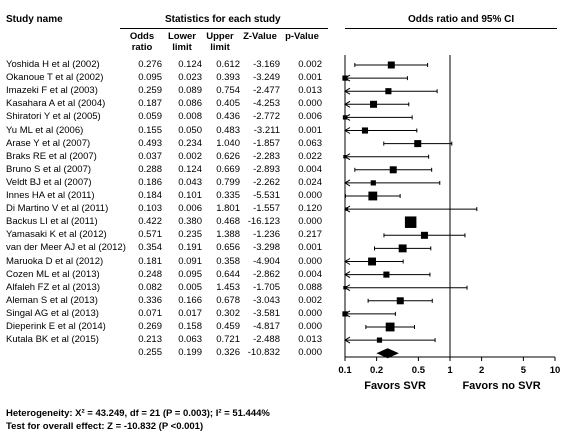 The width and height of the screenshot is (567, 435). I want to click on z-value-cell: -1.236, so click(266, 235).